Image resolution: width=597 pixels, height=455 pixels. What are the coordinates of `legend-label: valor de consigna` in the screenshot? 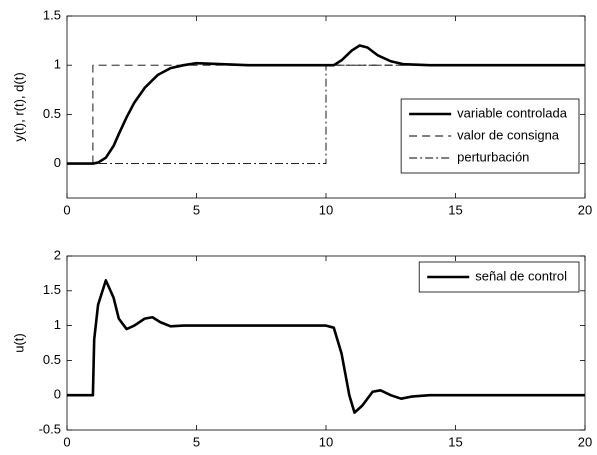 It's located at (508, 134).